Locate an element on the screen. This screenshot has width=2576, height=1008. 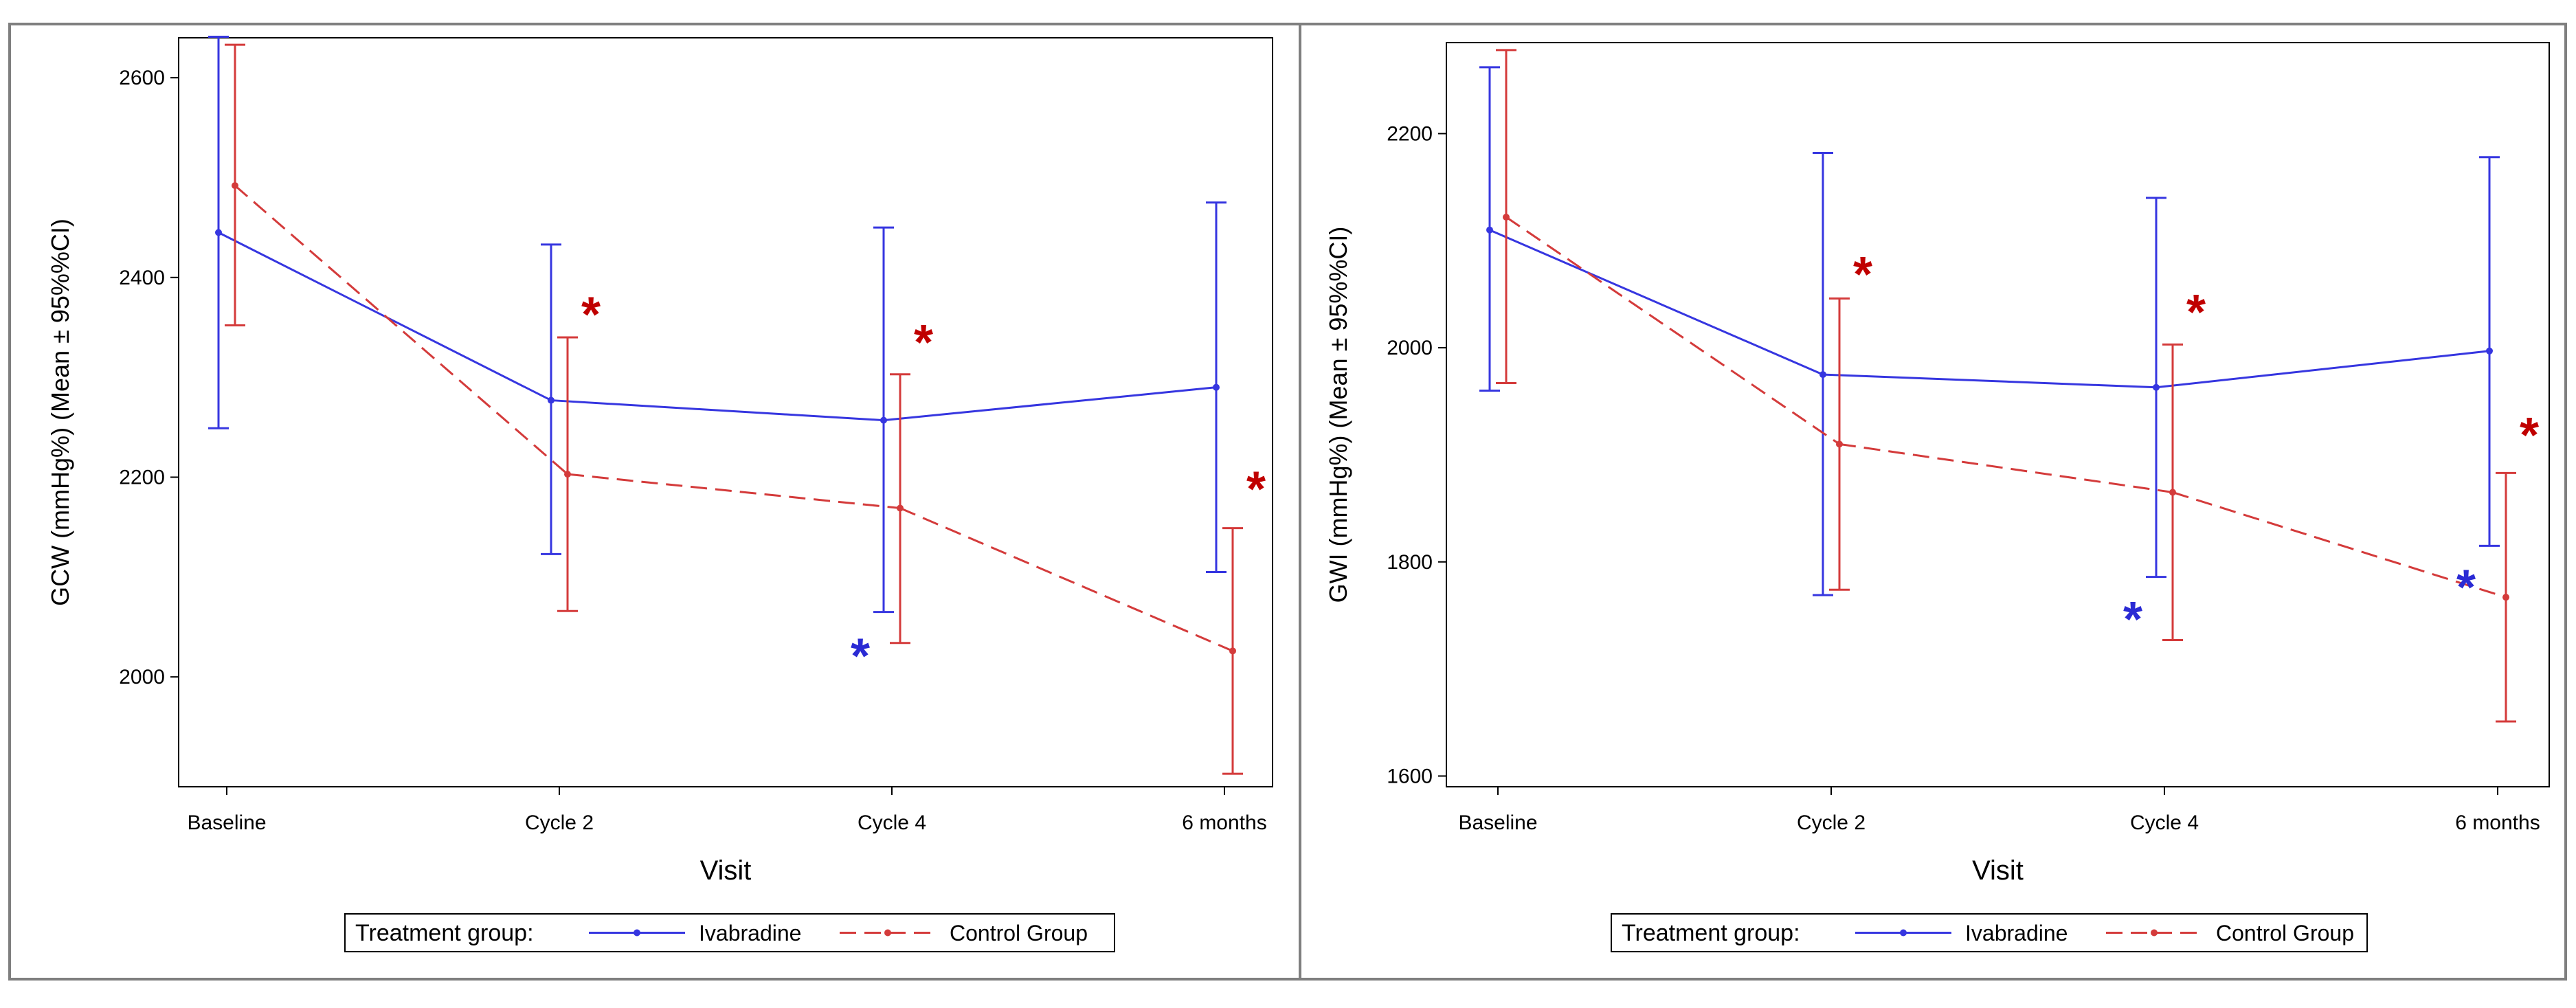
y-tick-label: 1800 is located at coordinates (1410, 562).